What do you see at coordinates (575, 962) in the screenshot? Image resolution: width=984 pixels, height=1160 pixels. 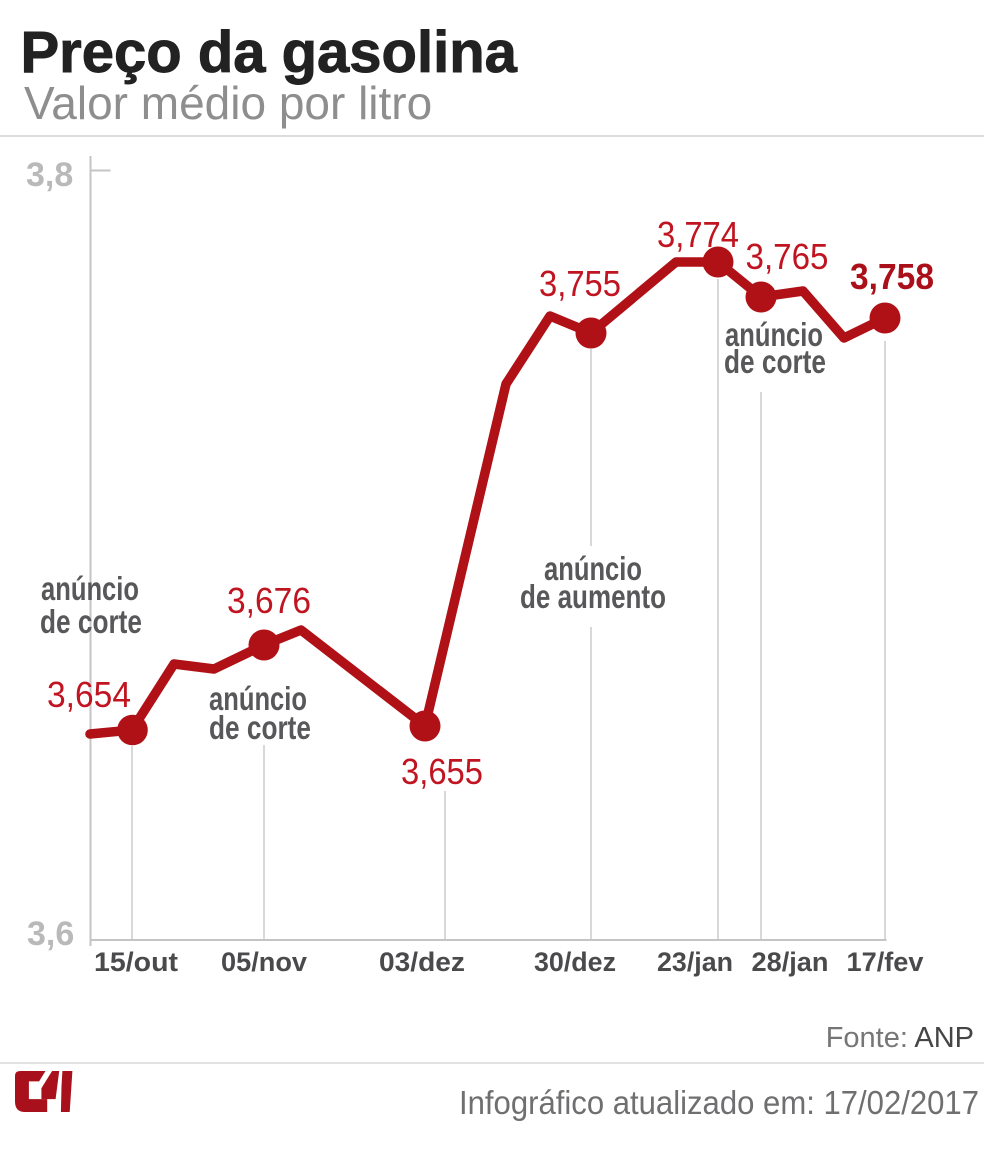 I see `svg-text: 30/dez` at bounding box center [575, 962].